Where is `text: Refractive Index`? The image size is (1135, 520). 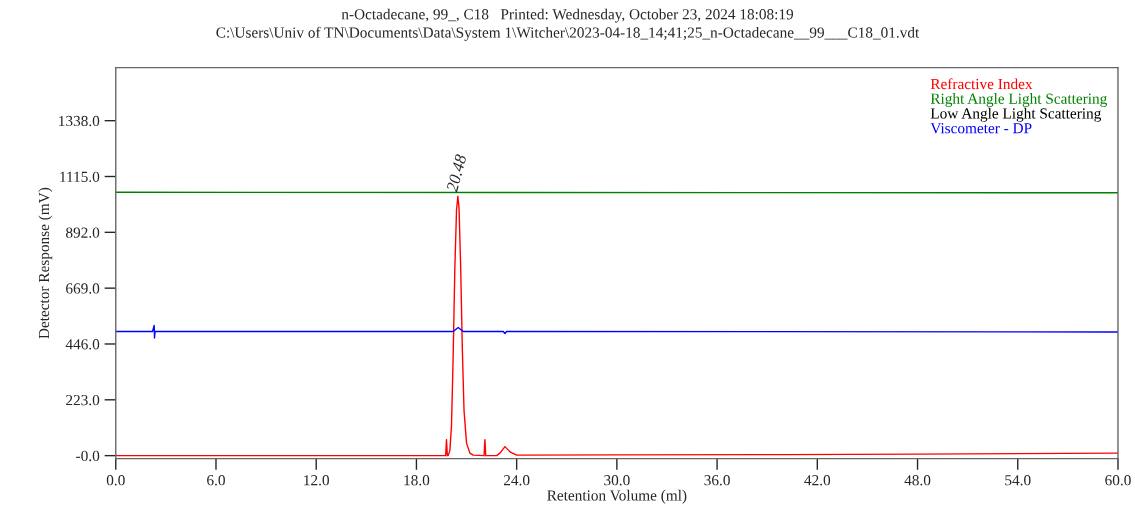 text: Refractive Index is located at coordinates (981, 84).